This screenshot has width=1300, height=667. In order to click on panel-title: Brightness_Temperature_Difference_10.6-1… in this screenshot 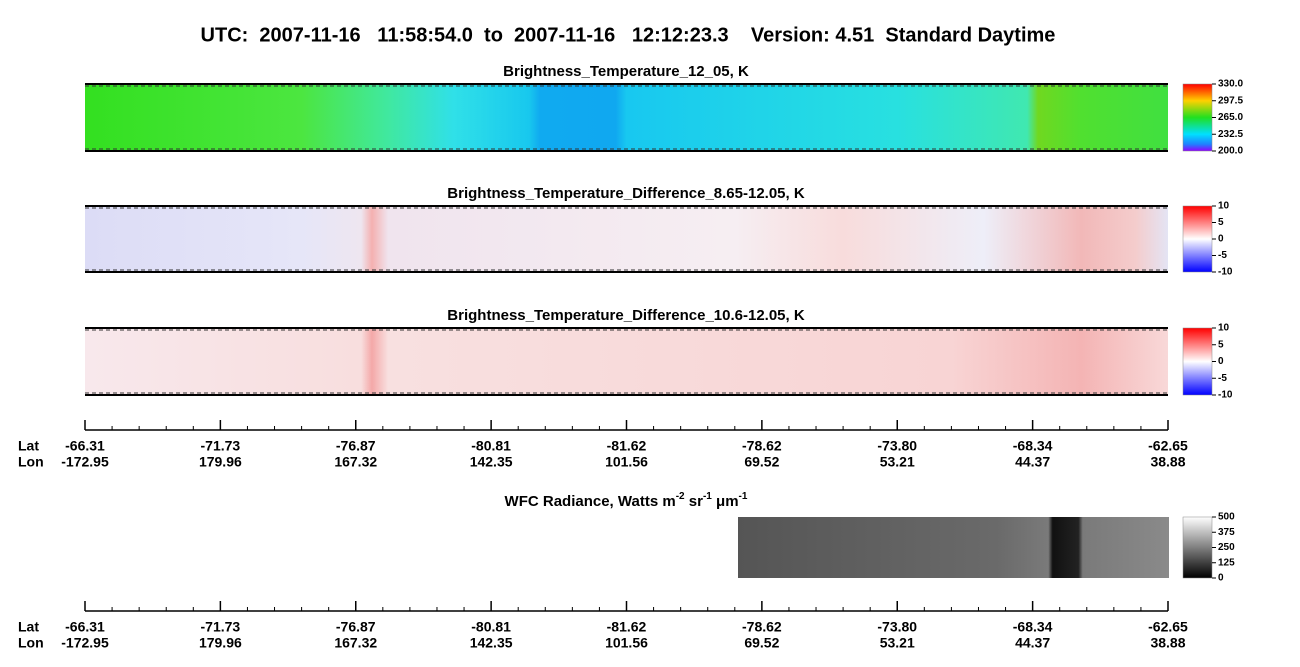, I will do `click(626, 315)`.